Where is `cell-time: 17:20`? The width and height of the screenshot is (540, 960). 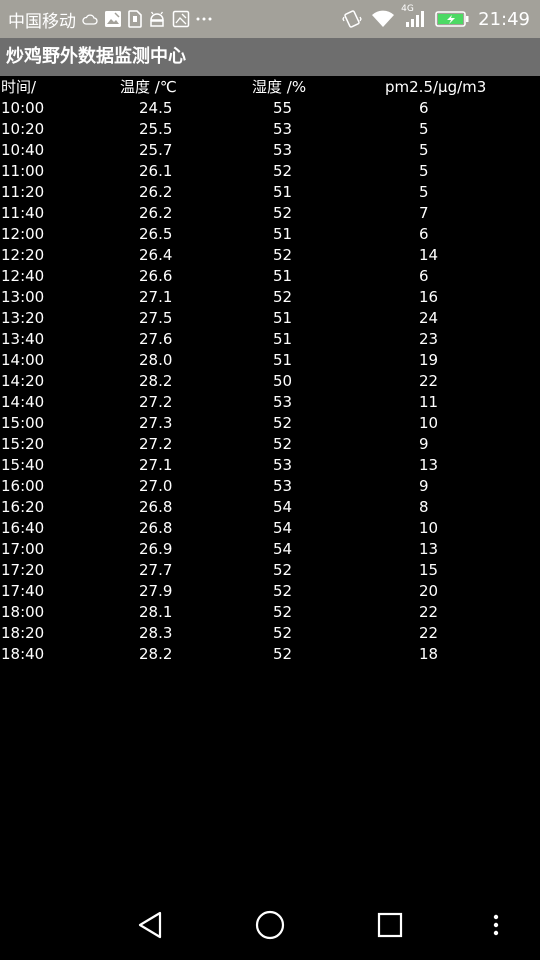
cell-time: 17:20 is located at coordinates (22, 570).